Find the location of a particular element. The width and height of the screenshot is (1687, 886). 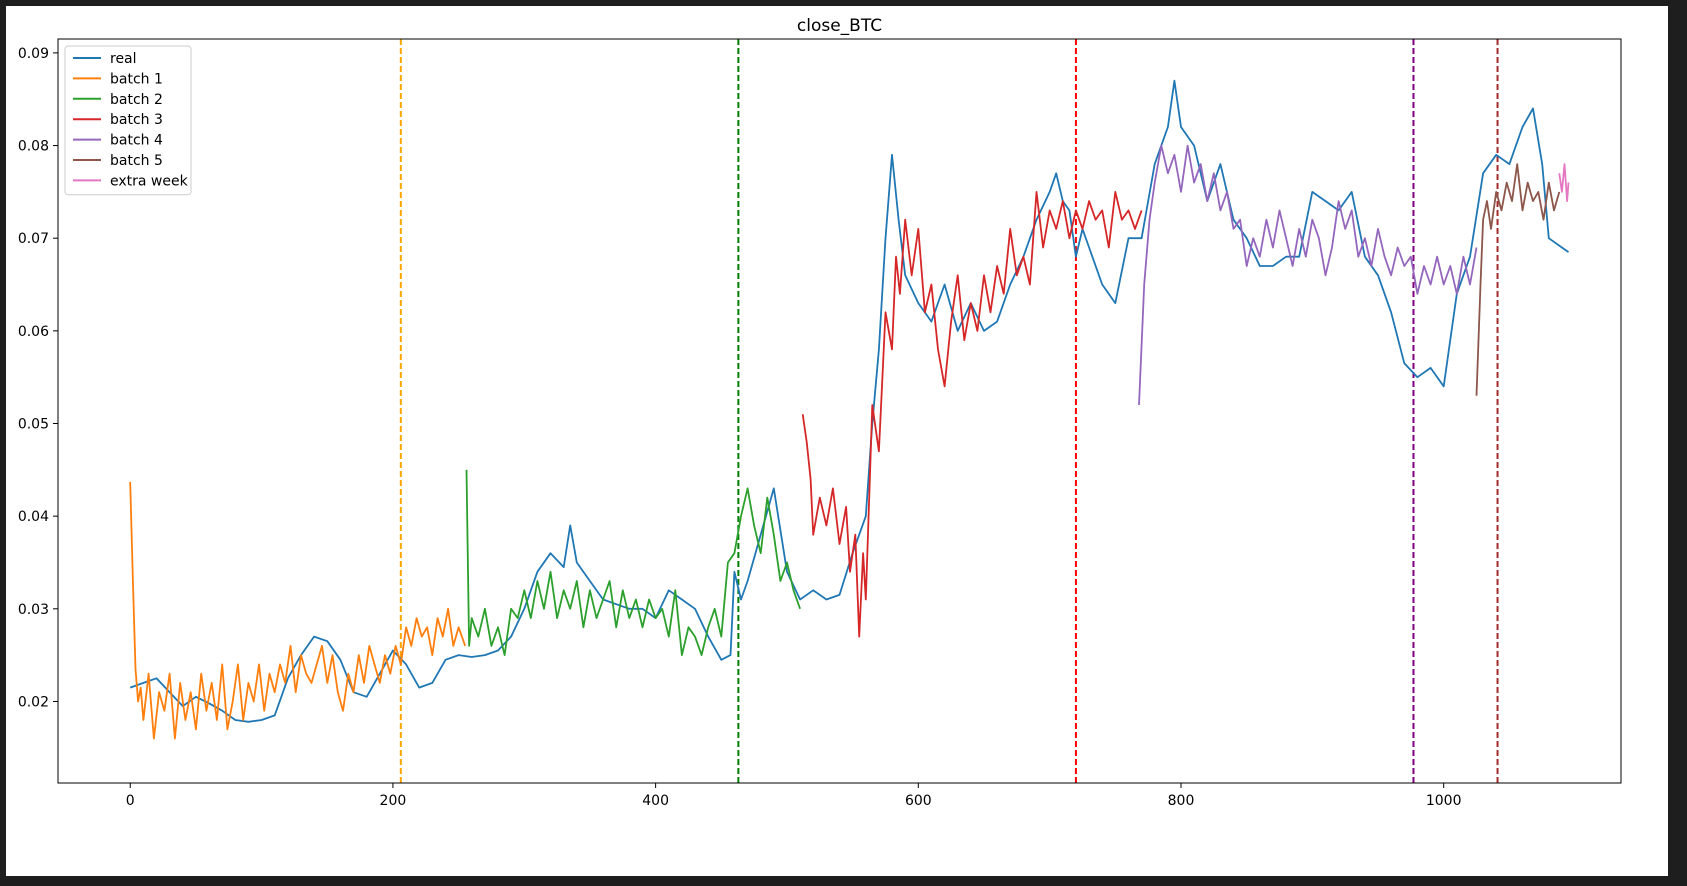

chart-title: close_BTC is located at coordinates (839, 26).